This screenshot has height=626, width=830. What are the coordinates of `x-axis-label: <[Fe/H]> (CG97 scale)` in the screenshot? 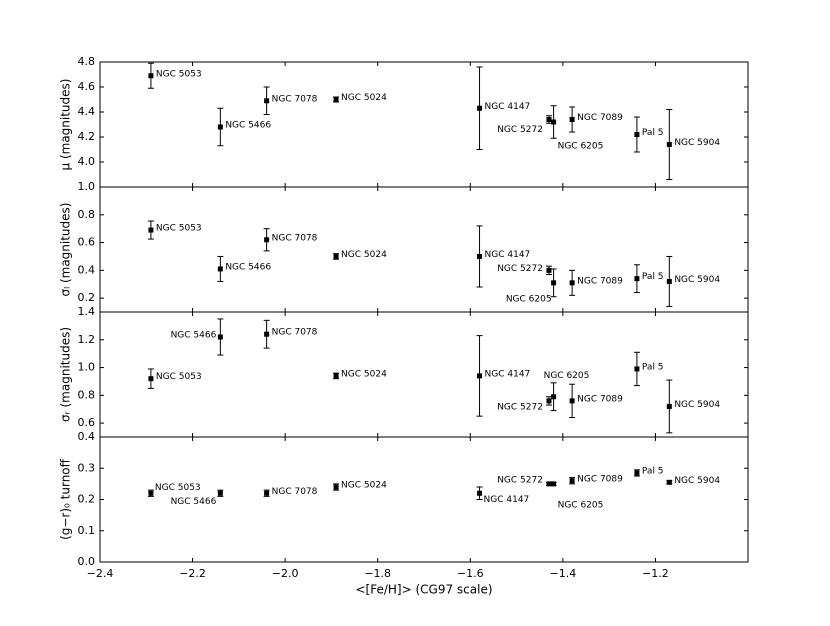 It's located at (423, 590).